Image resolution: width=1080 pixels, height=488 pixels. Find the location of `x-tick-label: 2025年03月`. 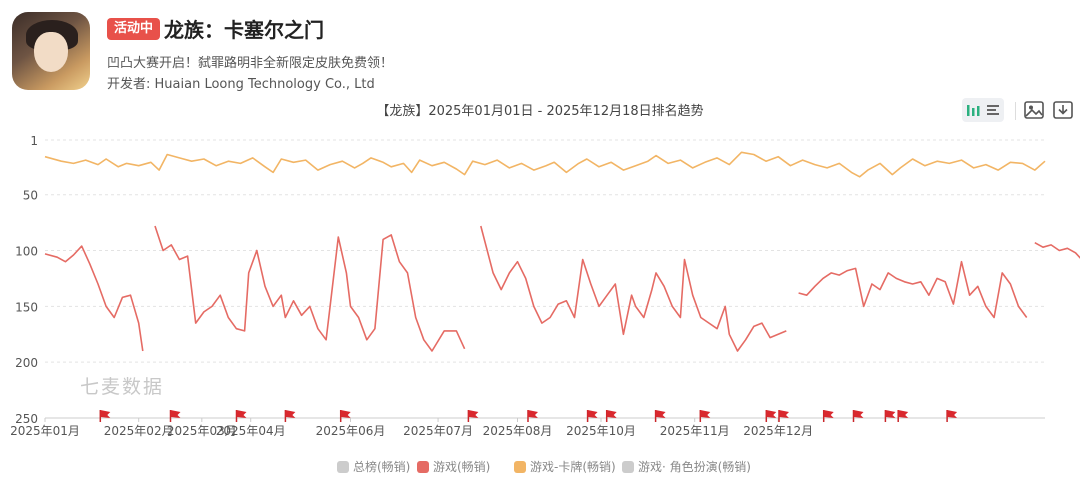

x-tick-label: 2025年03月 is located at coordinates (202, 431).